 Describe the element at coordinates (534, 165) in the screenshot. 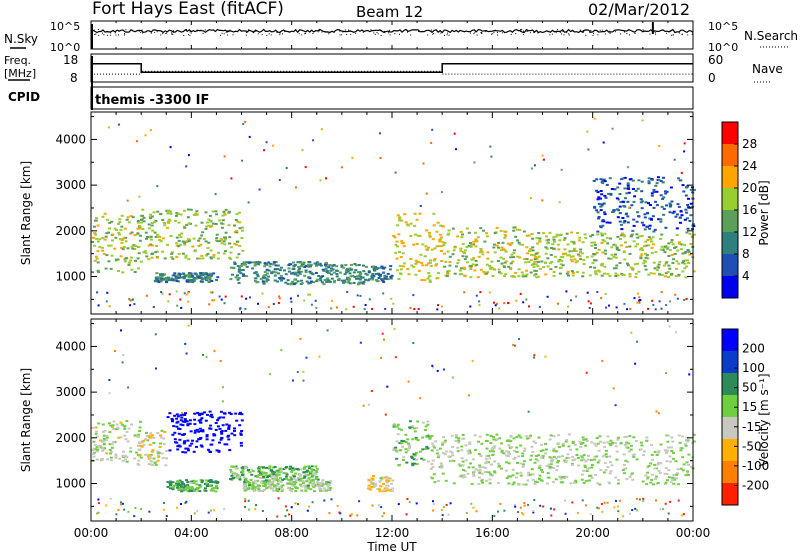

I see `power-sparse-point` at that location.